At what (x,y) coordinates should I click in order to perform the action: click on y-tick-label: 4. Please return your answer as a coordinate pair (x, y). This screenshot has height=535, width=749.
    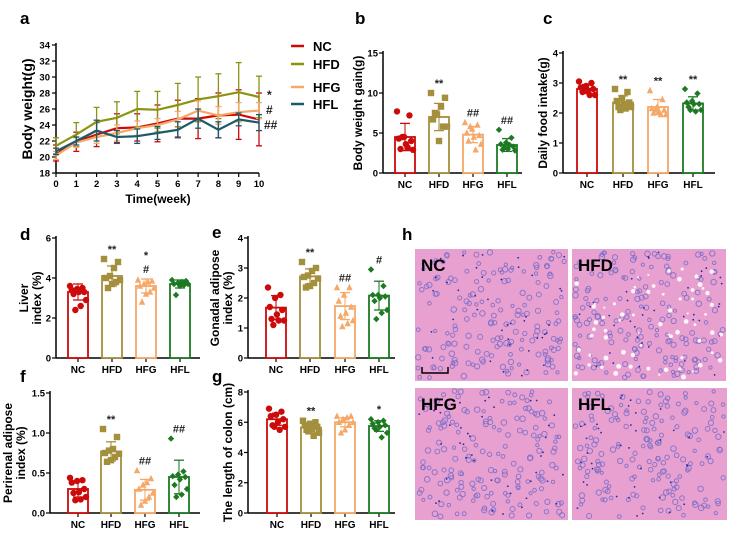
    Looking at the image, I should click on (556, 54).